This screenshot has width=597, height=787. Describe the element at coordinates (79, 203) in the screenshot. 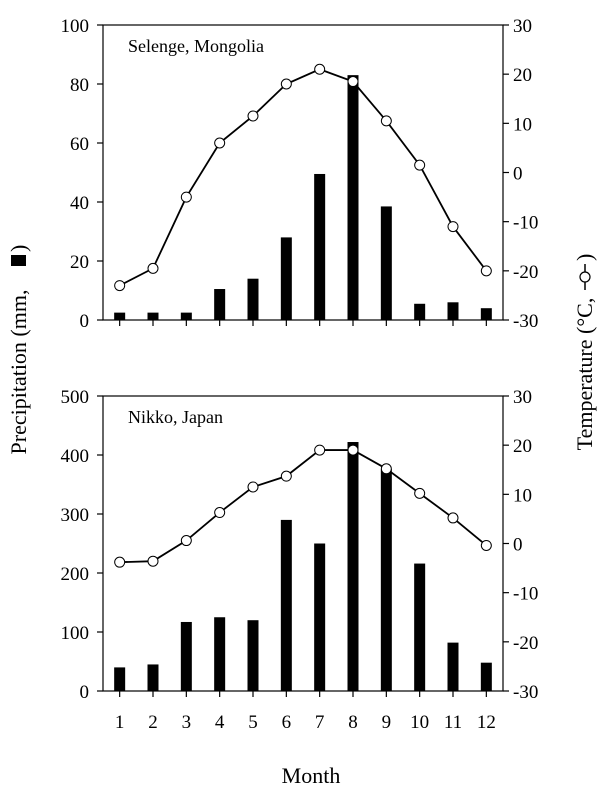

I see `left-tick-label: 40` at that location.